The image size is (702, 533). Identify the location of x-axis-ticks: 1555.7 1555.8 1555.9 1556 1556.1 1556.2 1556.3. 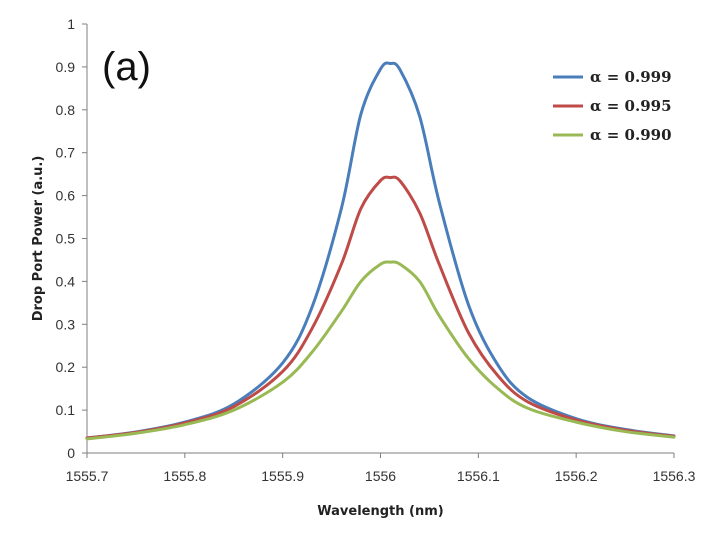
(381, 468).